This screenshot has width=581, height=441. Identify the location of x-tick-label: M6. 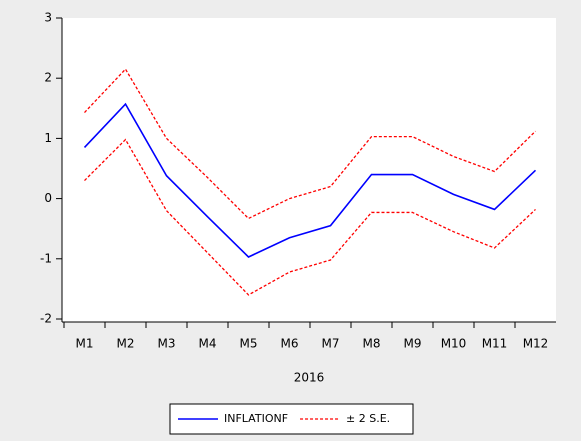
(290, 344).